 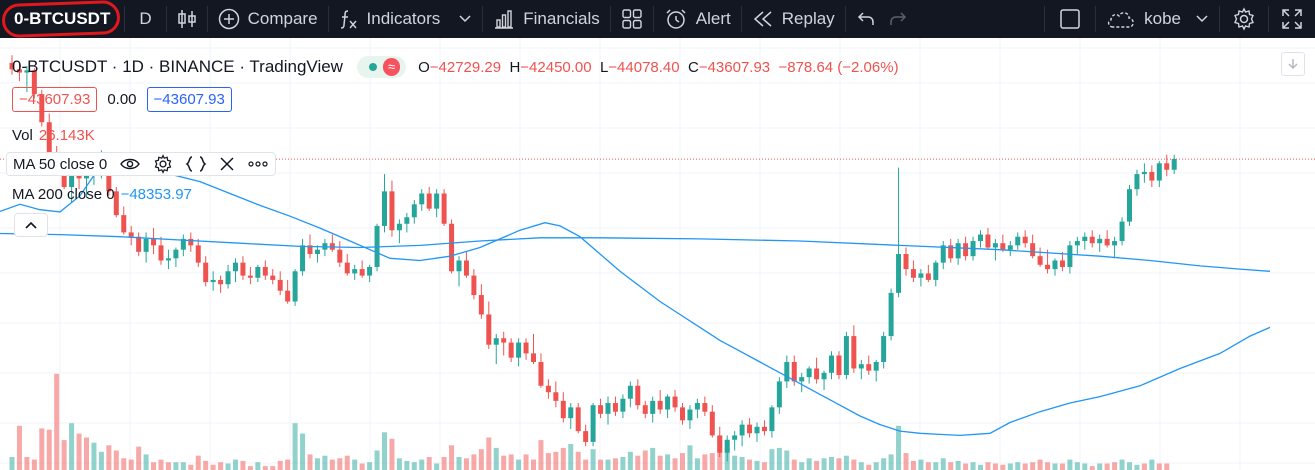 I want to click on ma50-legend: MA 50 close 0, so click(x=141, y=164).